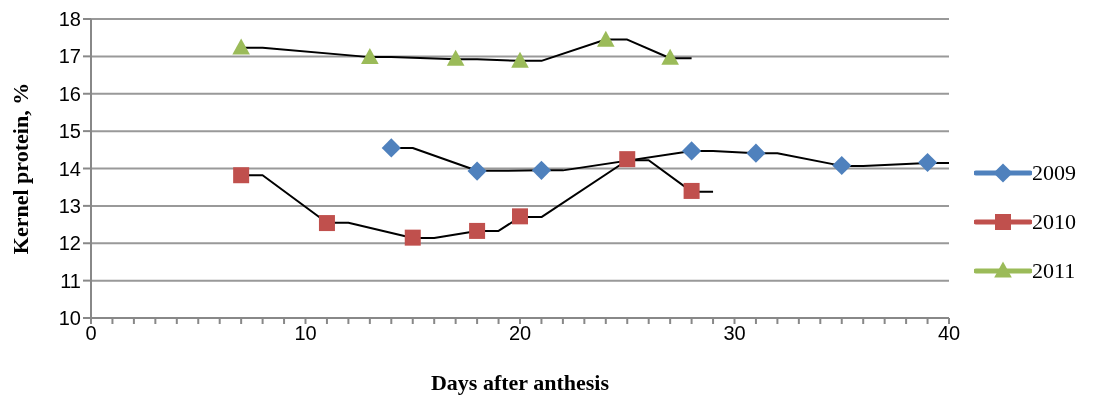 The width and height of the screenshot is (1103, 406). What do you see at coordinates (69, 93) in the screenshot?
I see `y-tick-label: 16` at bounding box center [69, 93].